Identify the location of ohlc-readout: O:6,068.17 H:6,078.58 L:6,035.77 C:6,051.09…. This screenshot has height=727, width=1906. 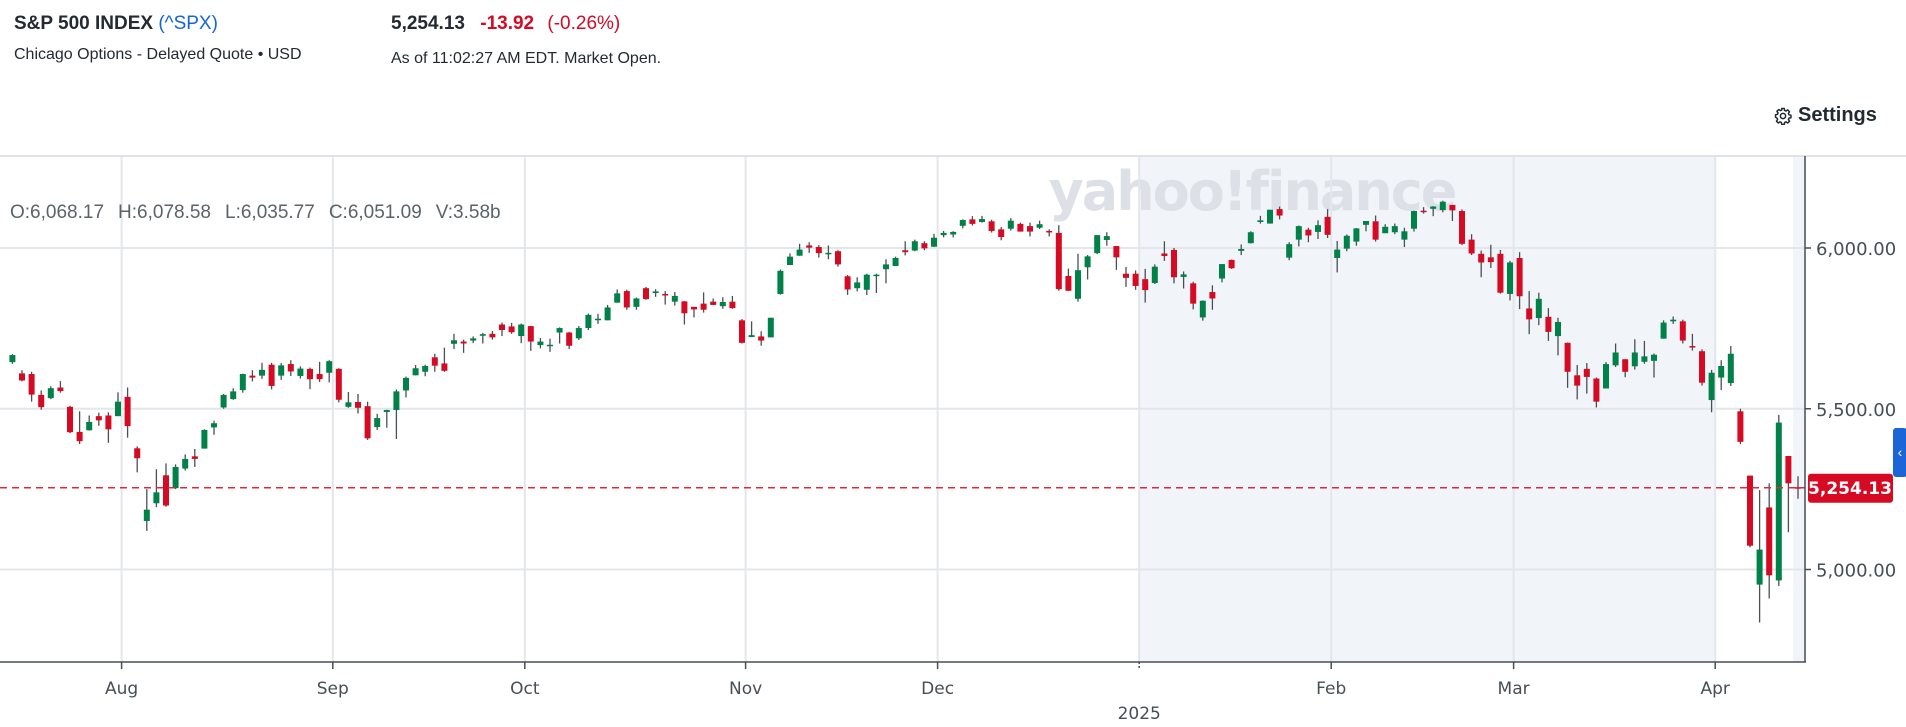
(262, 213).